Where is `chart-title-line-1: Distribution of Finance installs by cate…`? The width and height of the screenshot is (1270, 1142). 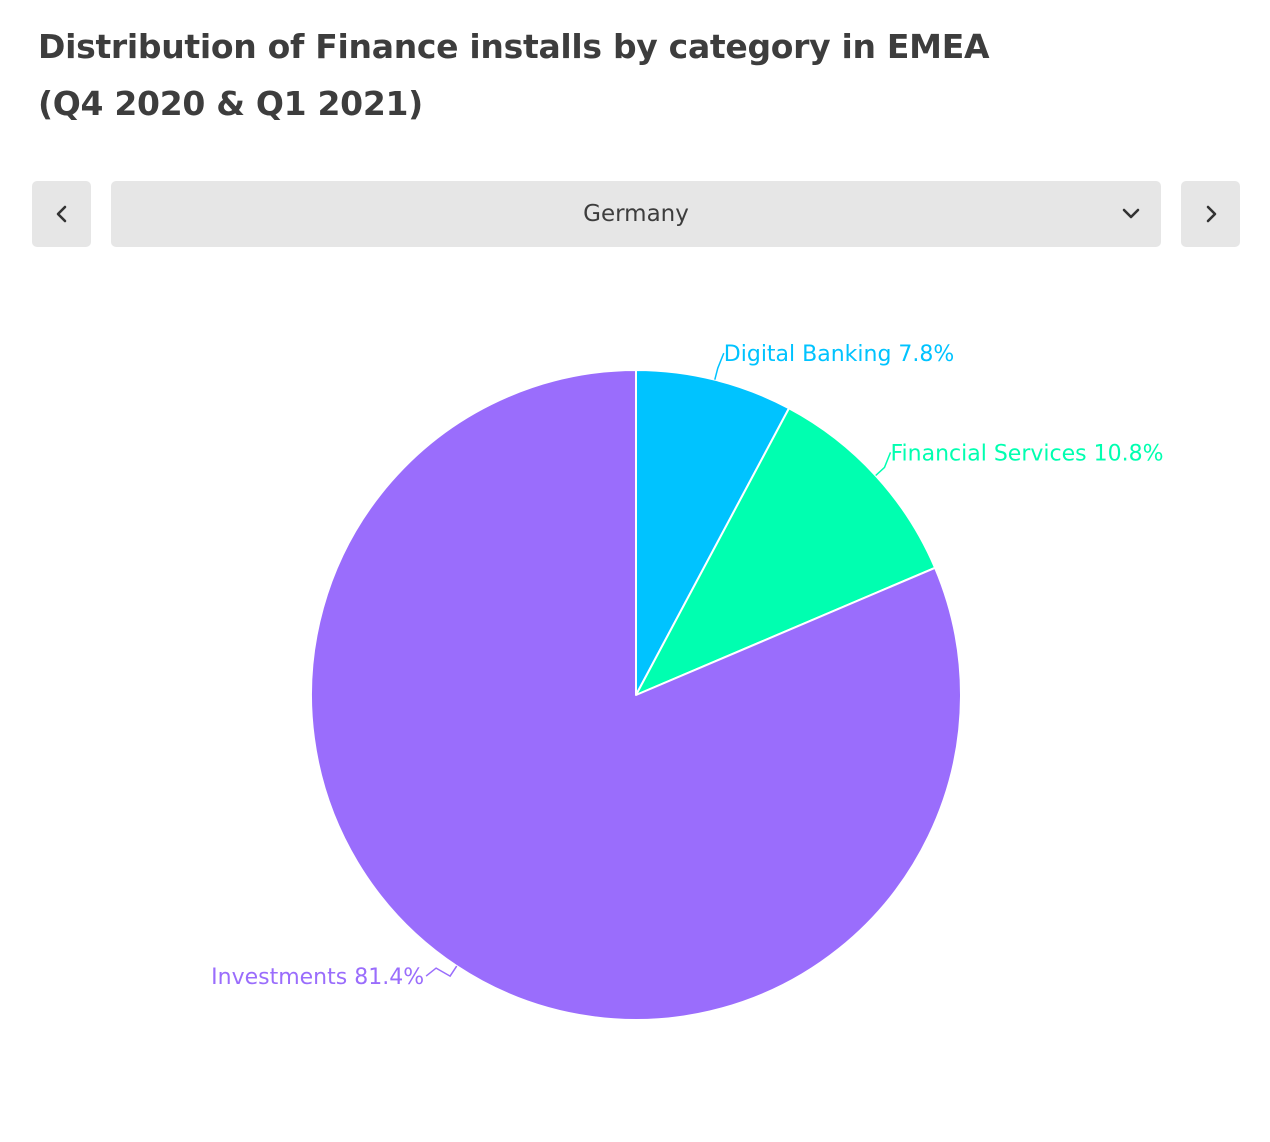
chart-title-line-1: Distribution of Finance installs by cate… is located at coordinates (514, 46).